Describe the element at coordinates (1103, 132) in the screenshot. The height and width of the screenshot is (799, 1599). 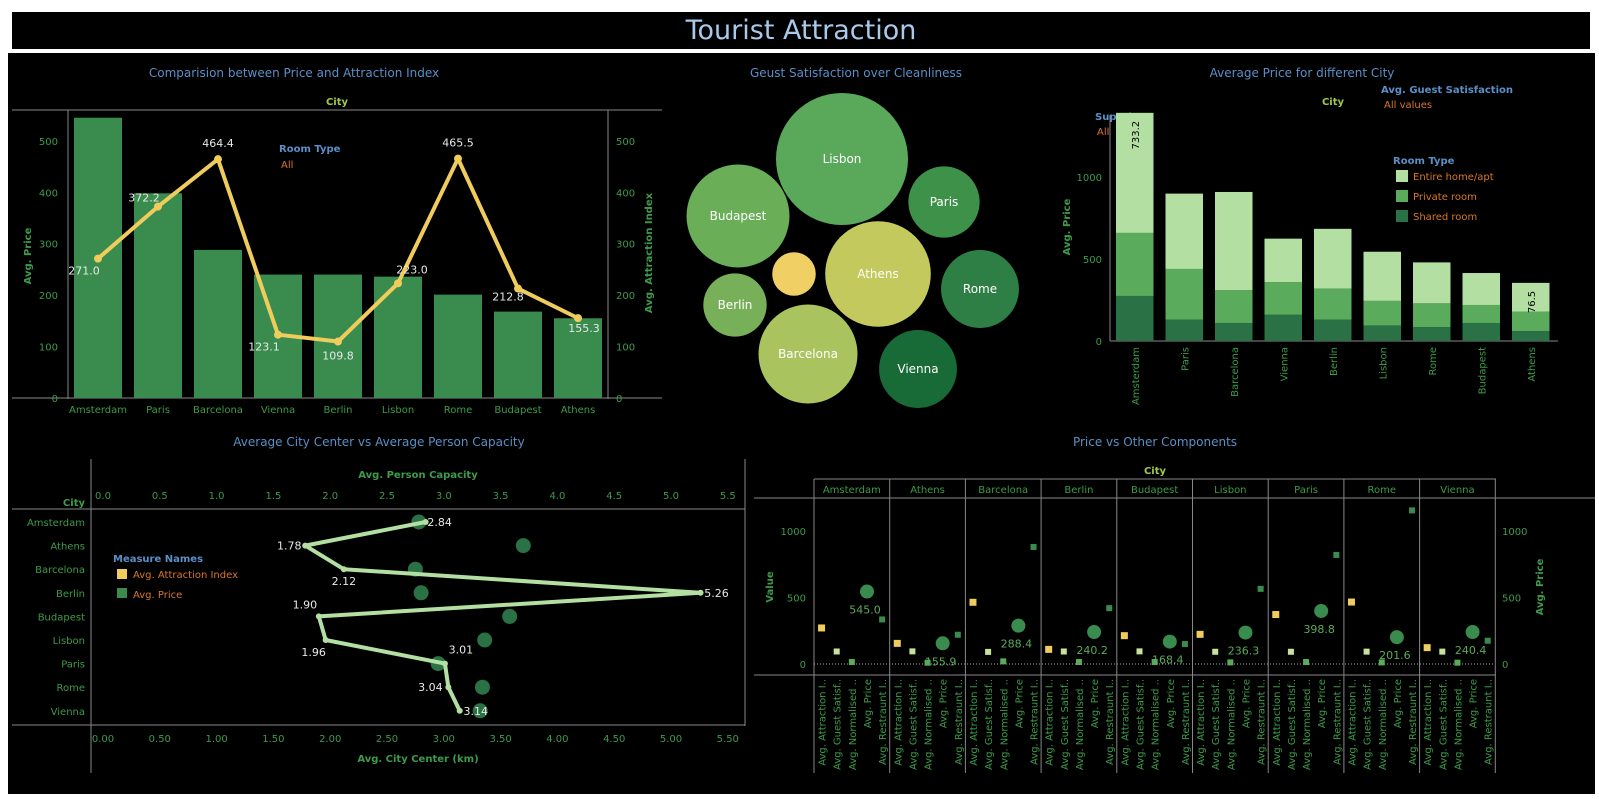
I see `c3-superhost-value: All` at that location.